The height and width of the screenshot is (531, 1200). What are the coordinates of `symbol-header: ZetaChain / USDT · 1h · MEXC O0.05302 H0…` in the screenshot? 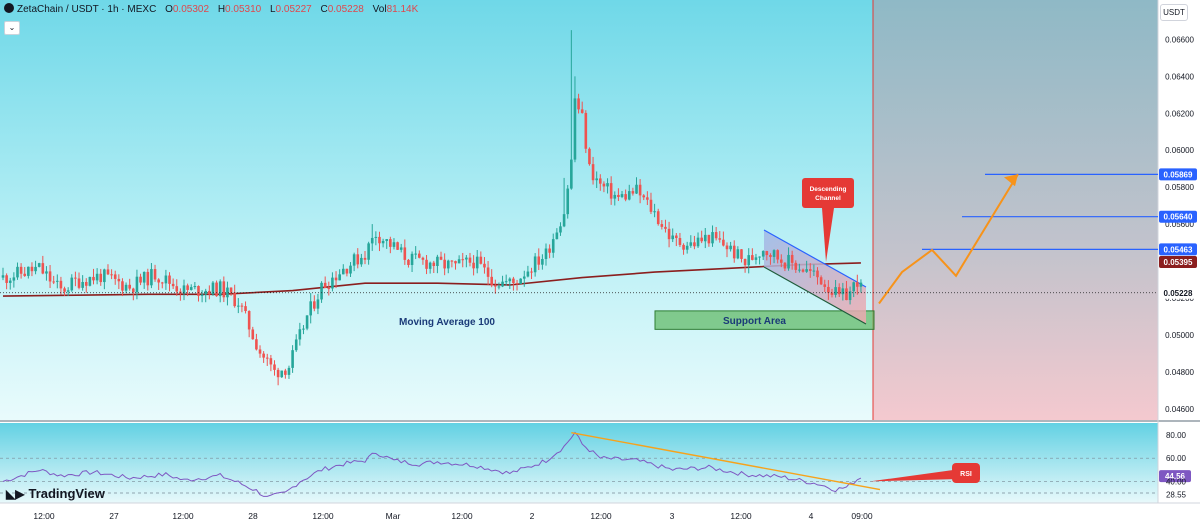 It's located at (211, 9).